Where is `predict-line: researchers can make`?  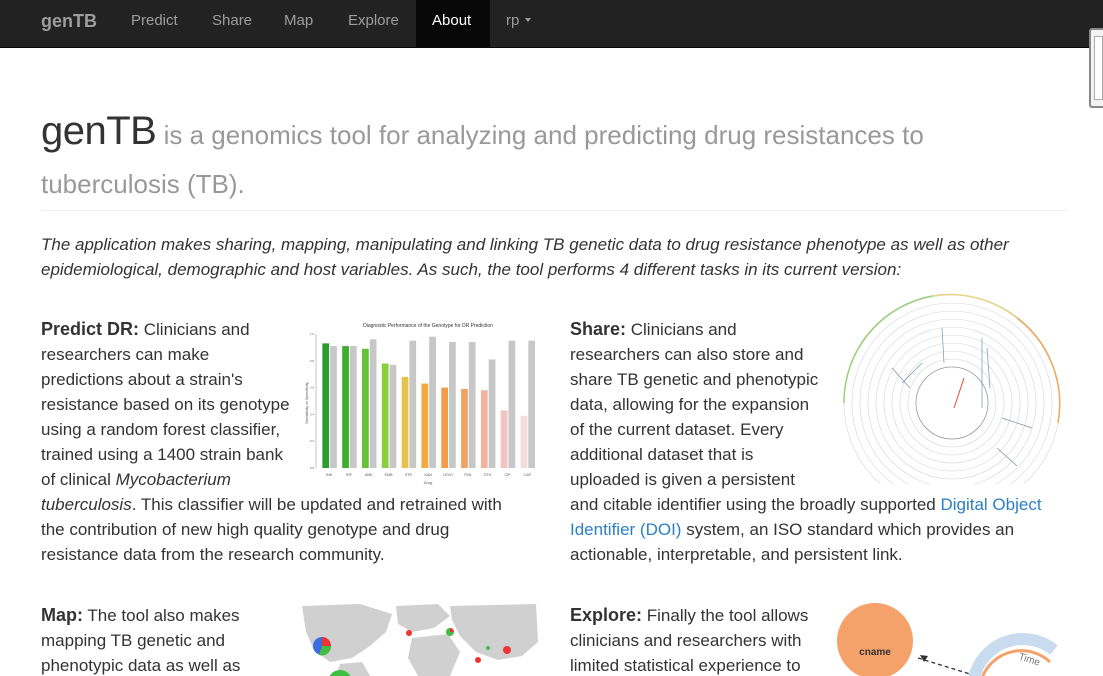
predict-line: researchers can make is located at coordinates (125, 354).